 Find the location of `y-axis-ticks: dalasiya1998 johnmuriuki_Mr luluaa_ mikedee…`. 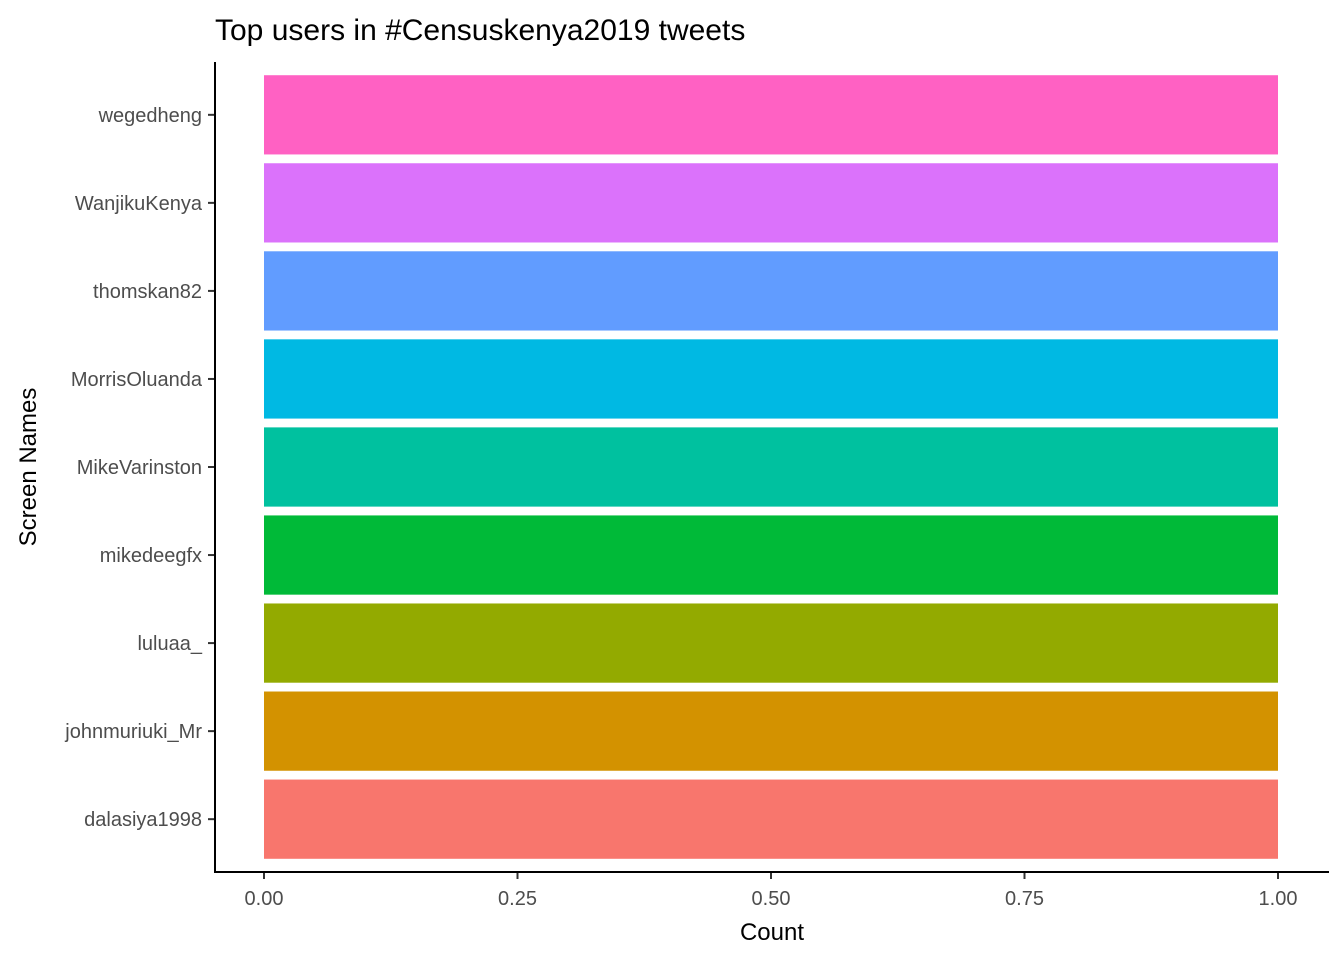

y-axis-ticks: dalasiya1998 johnmuriuki_Mr luluaa_ mikedee… is located at coordinates (139, 468).